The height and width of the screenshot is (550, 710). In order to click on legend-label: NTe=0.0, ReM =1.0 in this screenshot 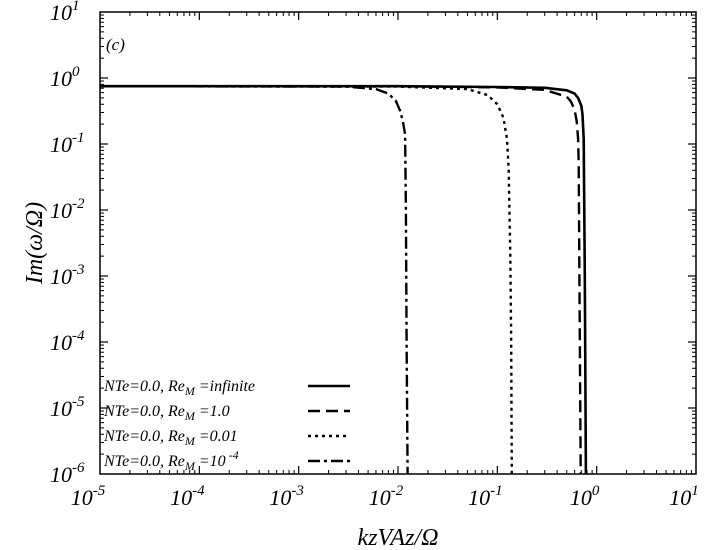, I will do `click(166, 413)`.